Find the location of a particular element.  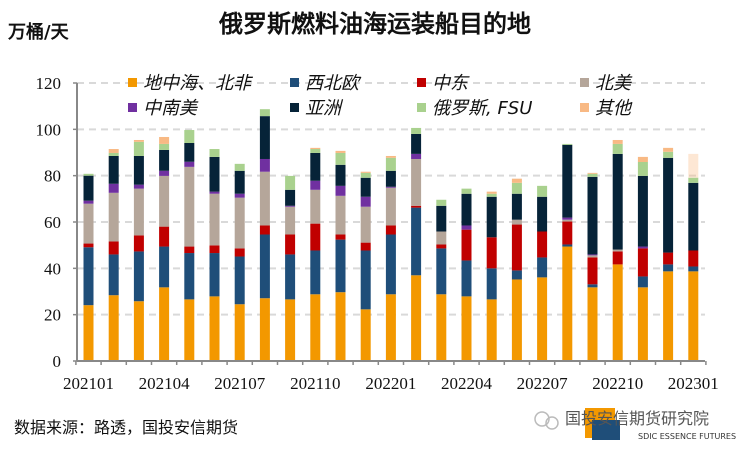

y-tick-label: 120 is located at coordinates (49, 83).